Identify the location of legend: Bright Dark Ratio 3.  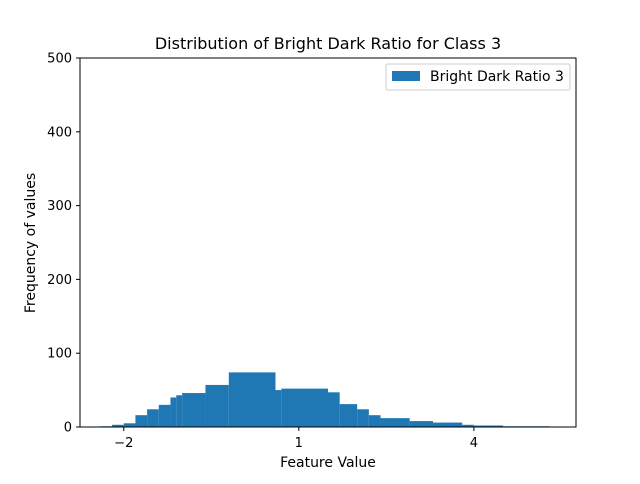
(478, 77).